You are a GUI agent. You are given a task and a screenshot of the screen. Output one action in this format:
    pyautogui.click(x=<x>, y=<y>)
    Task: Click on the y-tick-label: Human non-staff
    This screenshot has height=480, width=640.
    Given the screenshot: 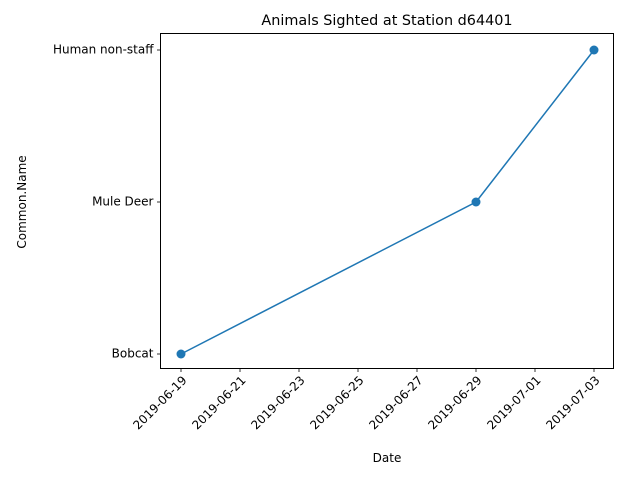 What is the action you would take?
    pyautogui.click(x=103, y=50)
    